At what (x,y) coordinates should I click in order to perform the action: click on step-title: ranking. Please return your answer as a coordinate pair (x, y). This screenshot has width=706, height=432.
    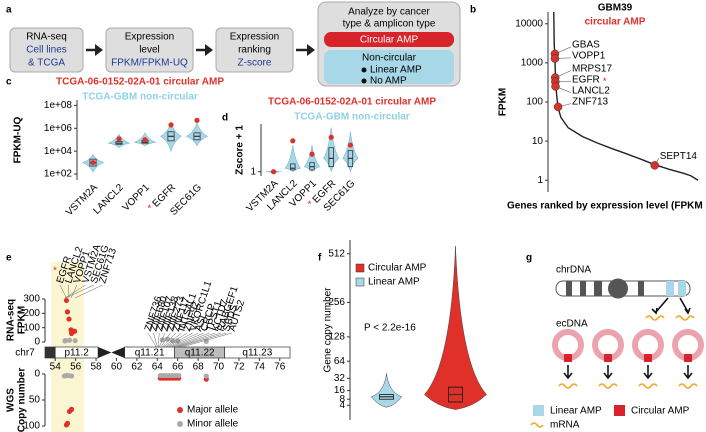
    Looking at the image, I should click on (254, 50).